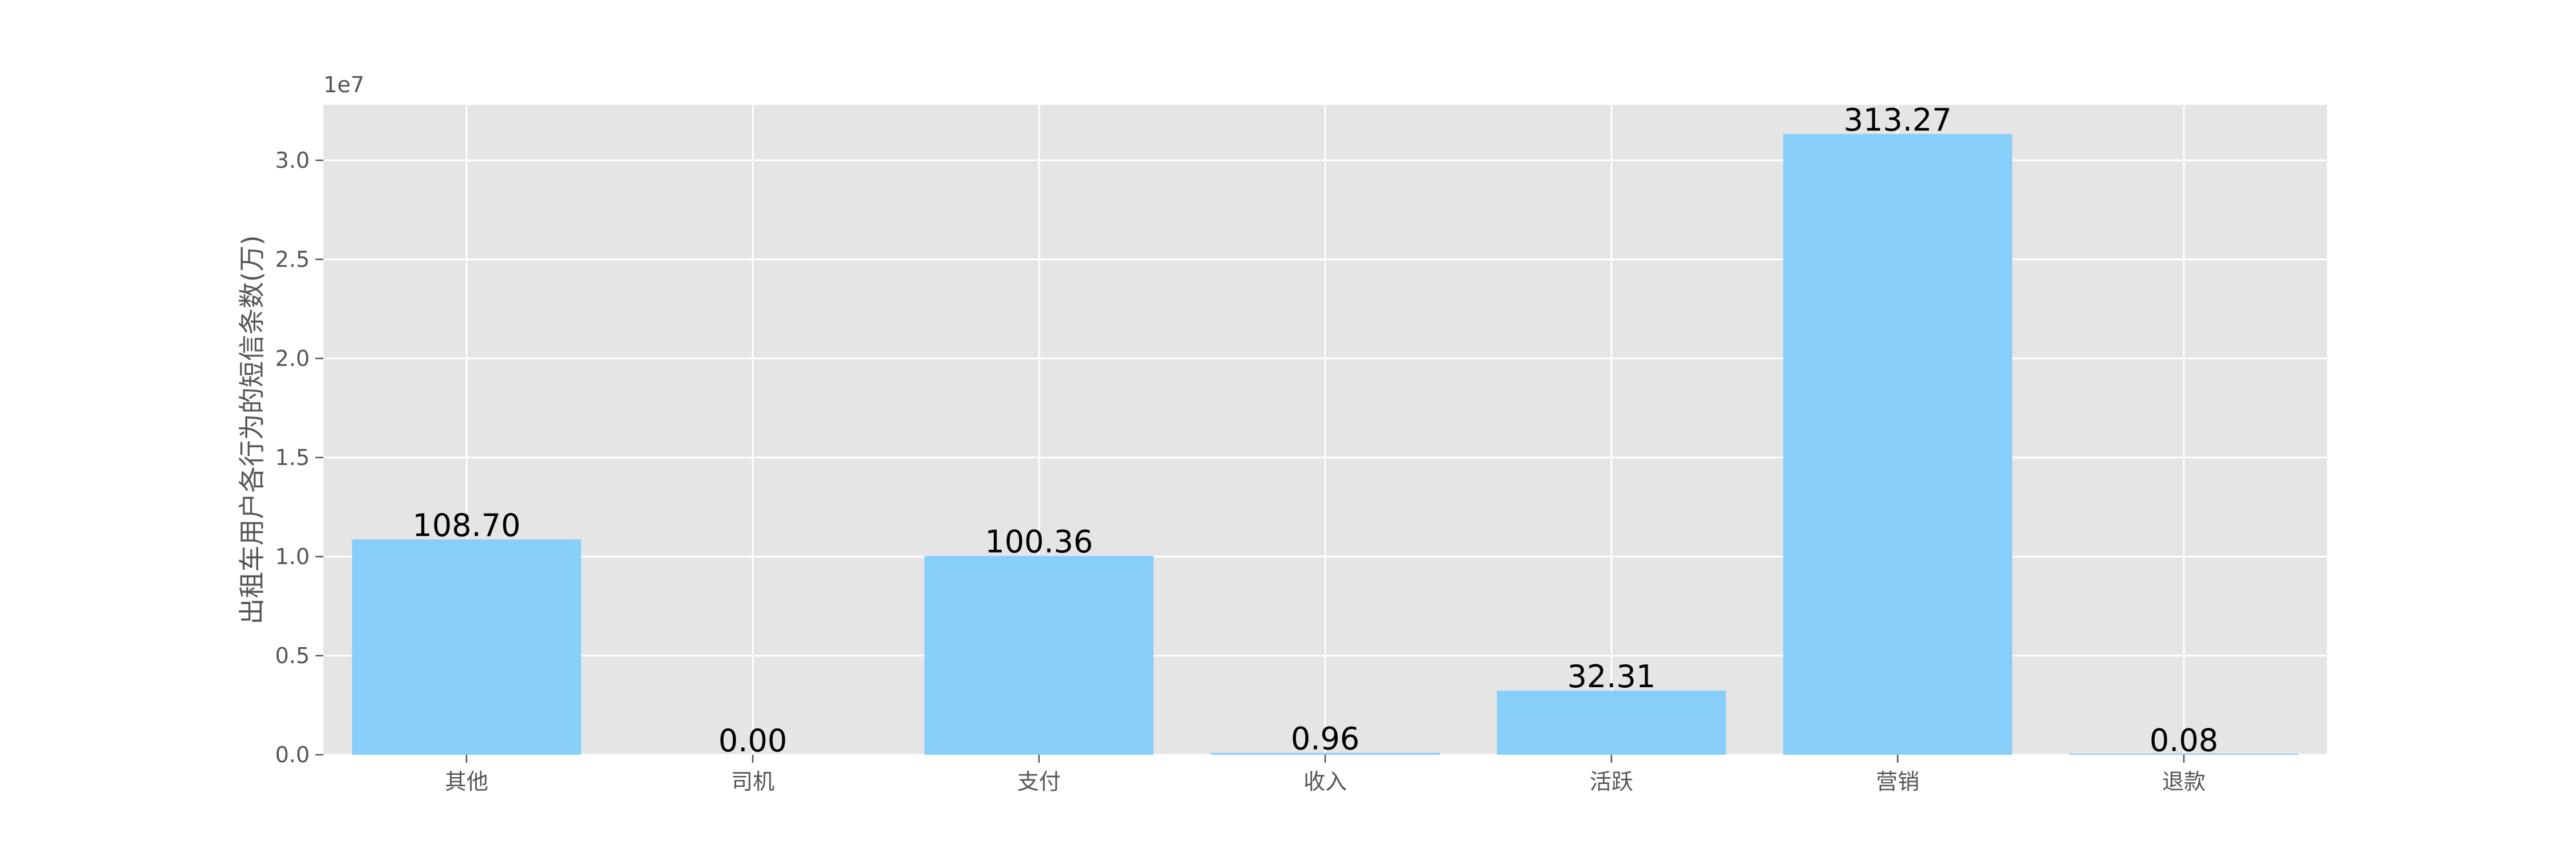 This screenshot has height=859, width=2576. I want to click on x-tick-label: 其他, so click(466, 781).